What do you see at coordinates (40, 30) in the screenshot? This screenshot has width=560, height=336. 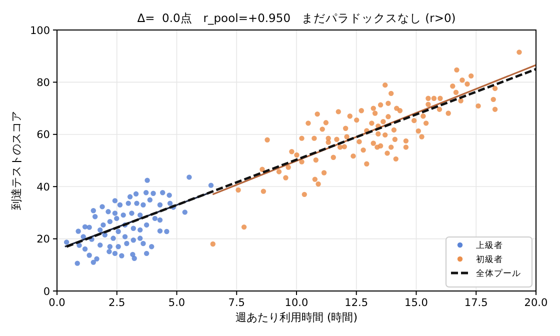 I see `y-tick-label: 100` at bounding box center [40, 30].